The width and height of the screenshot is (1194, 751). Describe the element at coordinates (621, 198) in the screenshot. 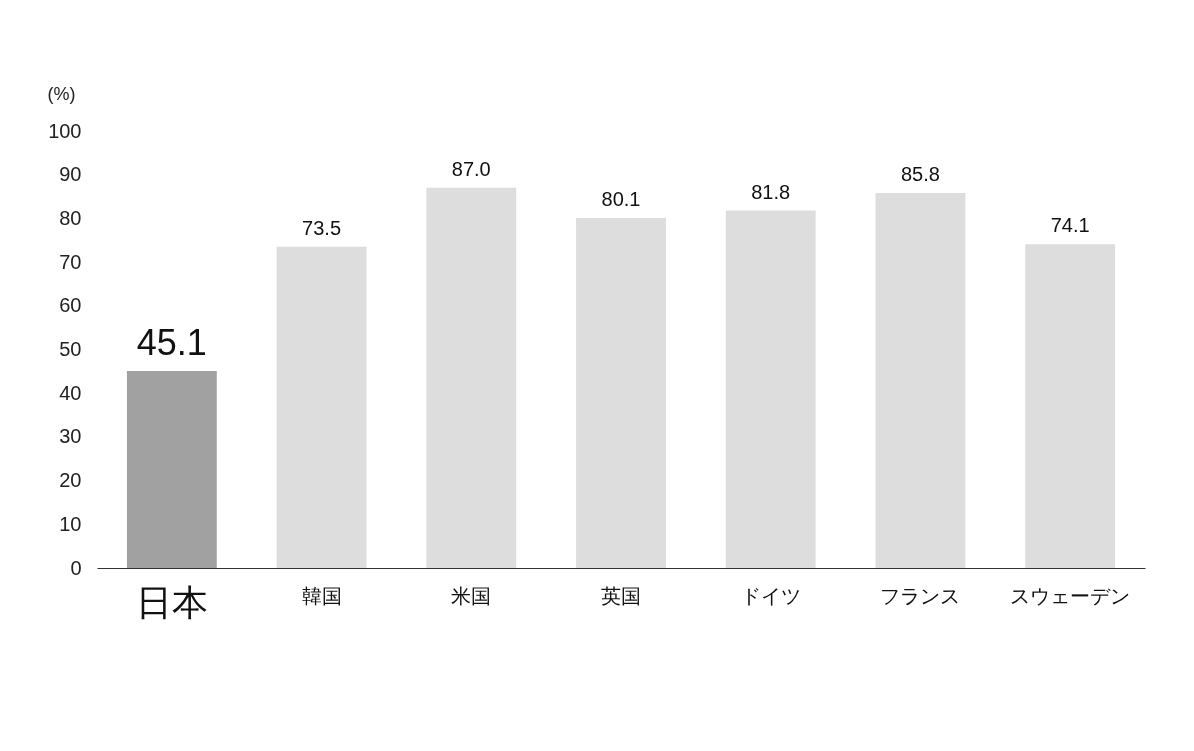

I see `data-label: 80.1` at that location.